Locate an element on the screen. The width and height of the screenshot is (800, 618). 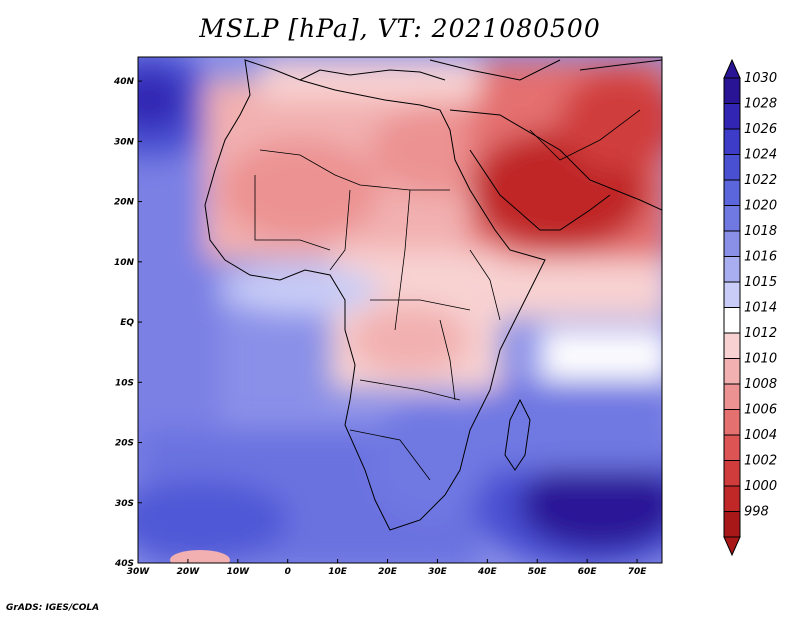
lon-tick-label: 10E is located at coordinates (338, 572).